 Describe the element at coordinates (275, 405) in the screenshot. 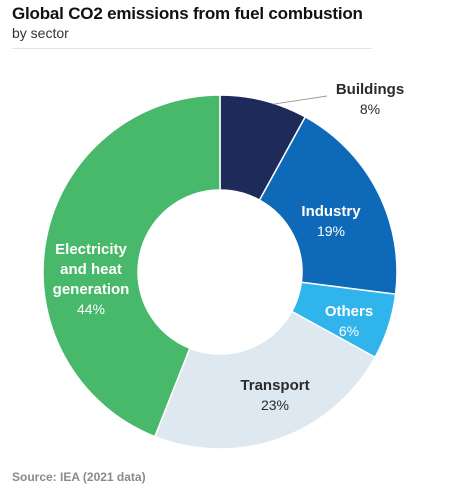

I see `value-transport: 23%` at that location.